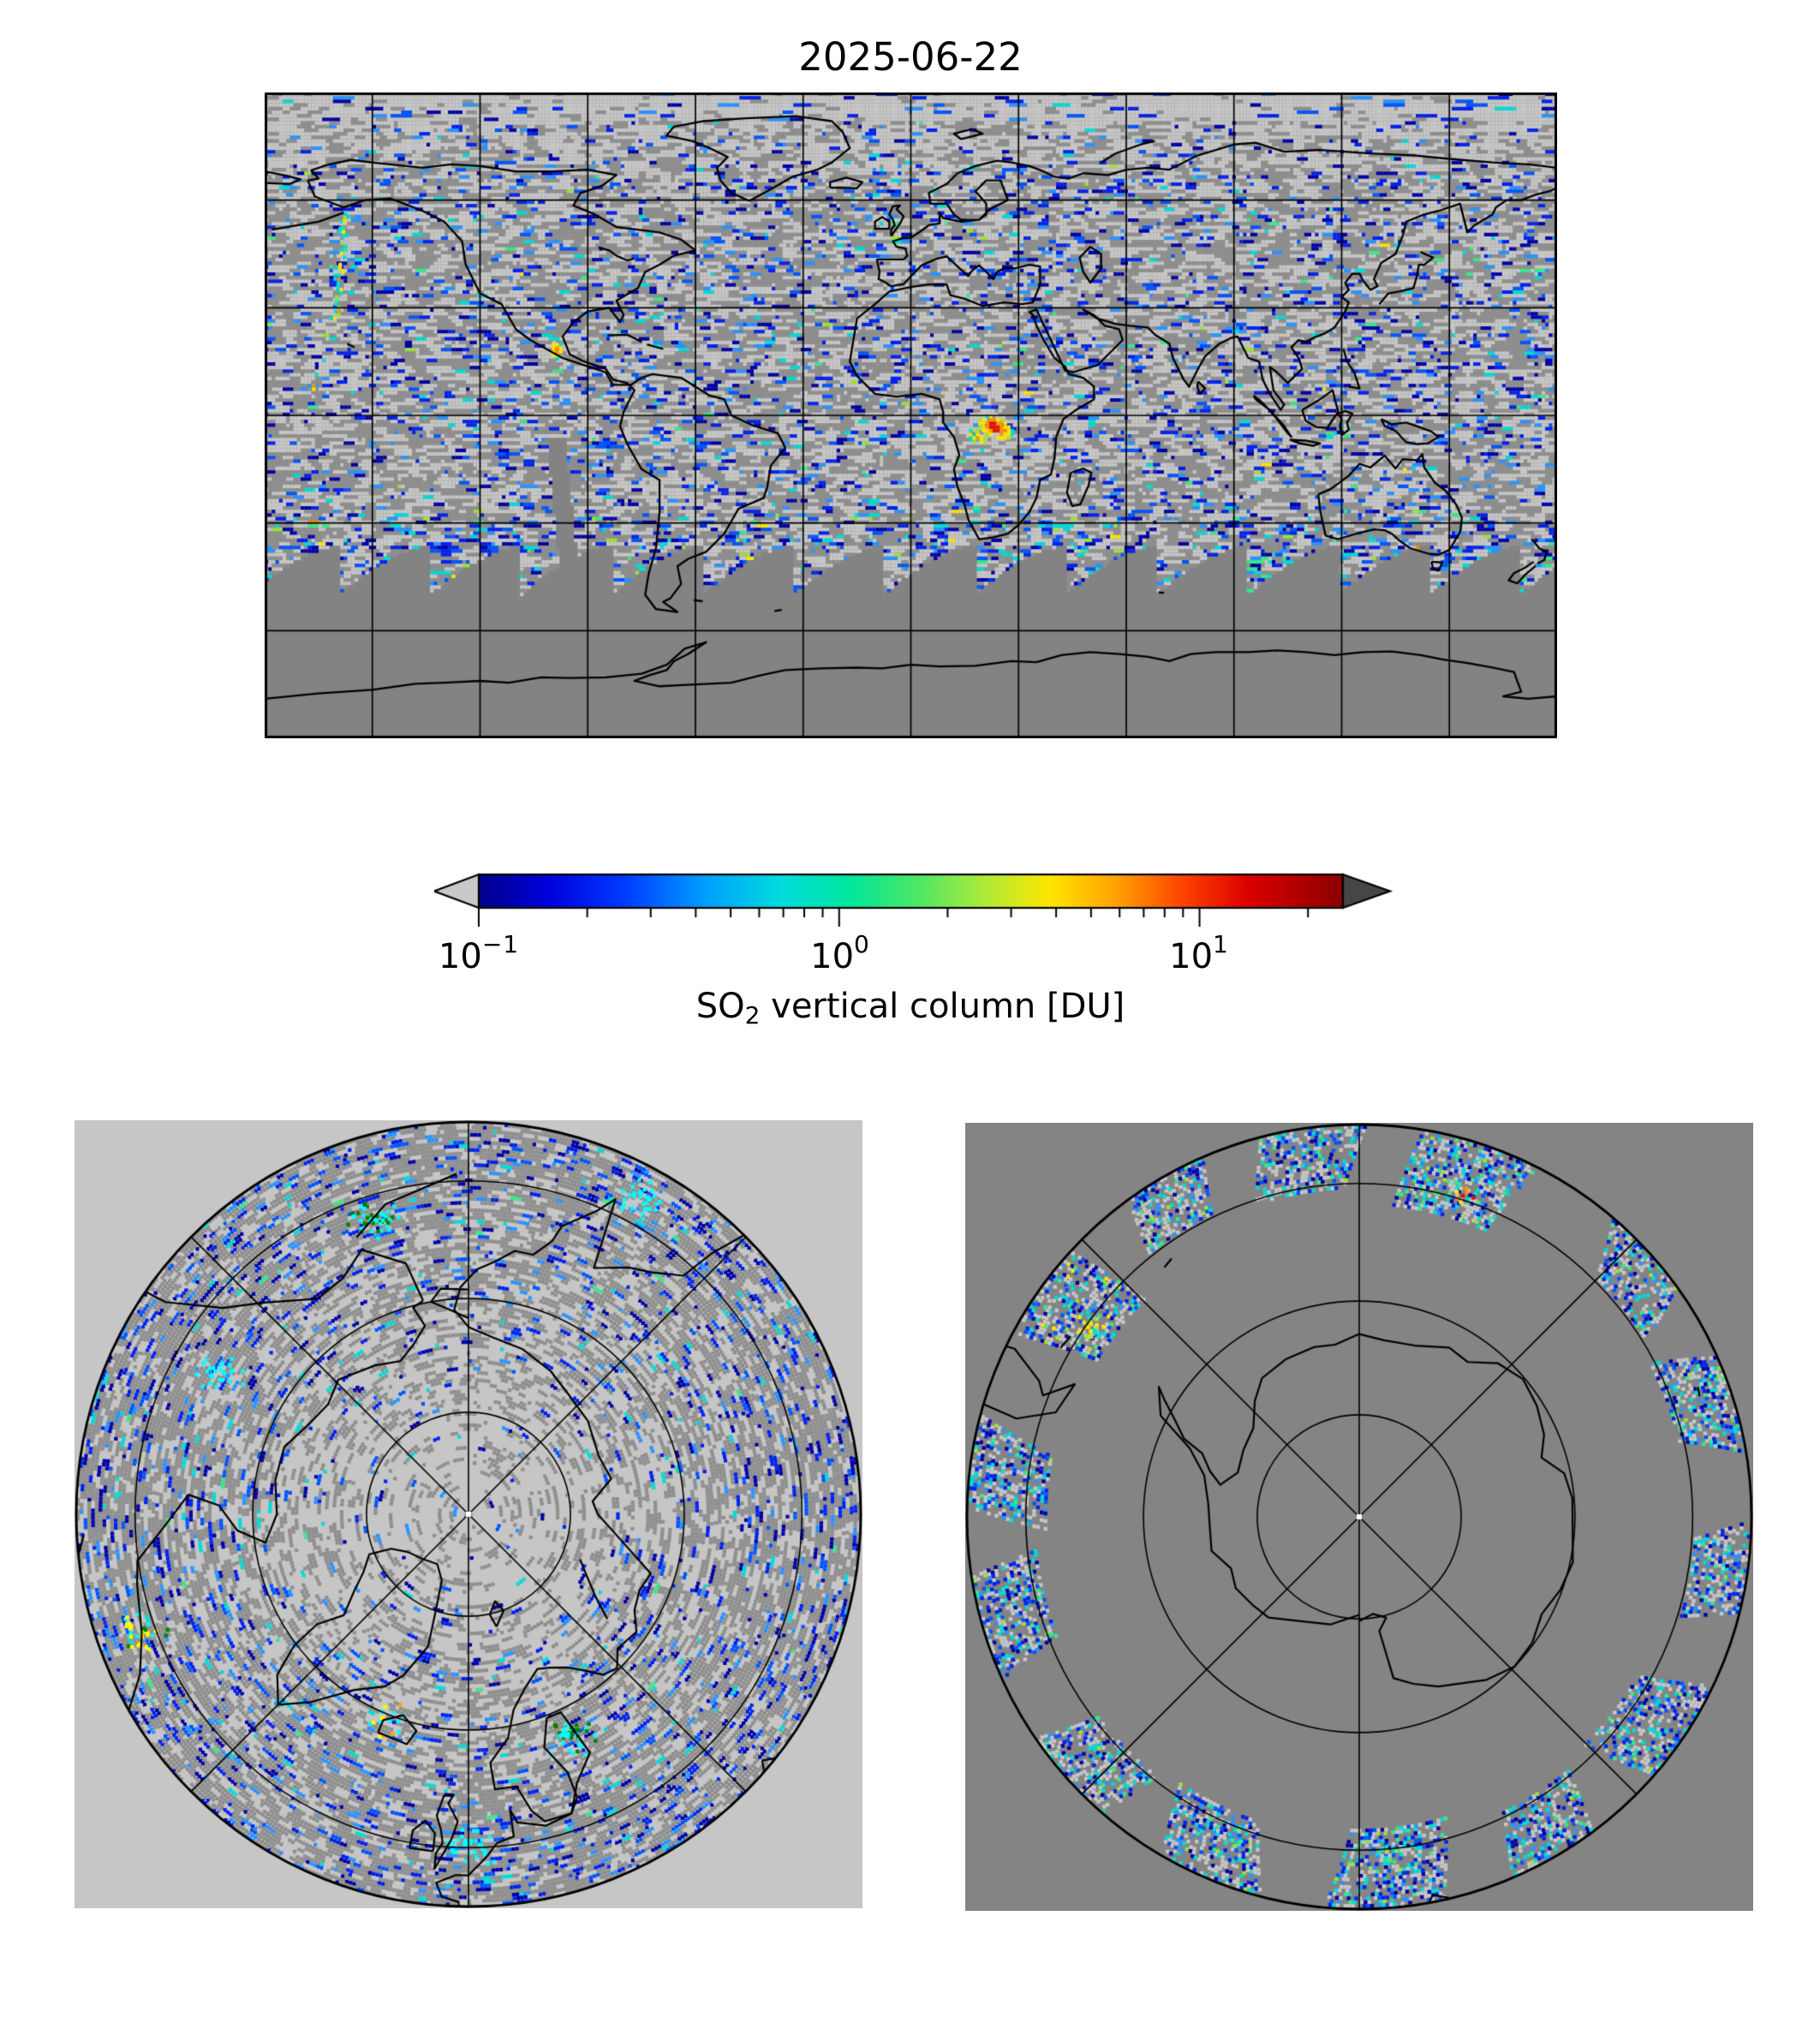  I want to click on figure-title: 2025-06-22, so click(911, 57).